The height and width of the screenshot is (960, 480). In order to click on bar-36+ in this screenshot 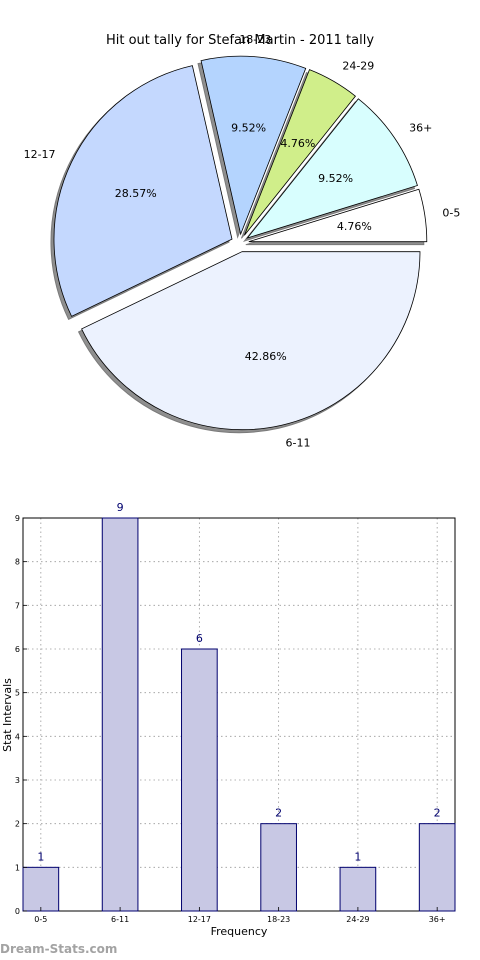, I will do `click(437, 867)`.